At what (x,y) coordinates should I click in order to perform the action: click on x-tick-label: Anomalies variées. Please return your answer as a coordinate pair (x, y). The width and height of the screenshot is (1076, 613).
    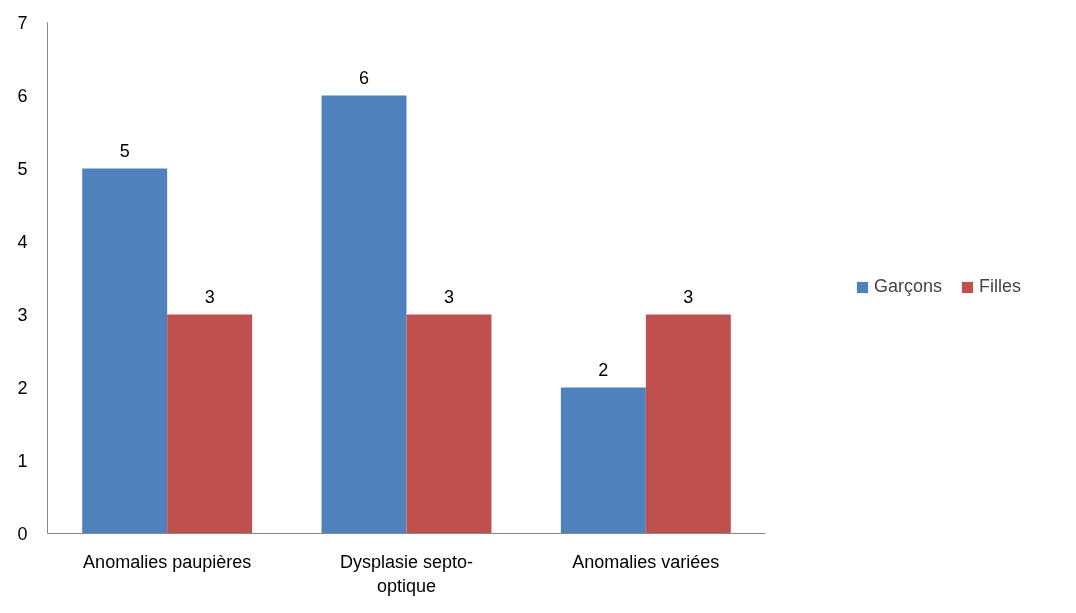
    Looking at the image, I should click on (646, 561).